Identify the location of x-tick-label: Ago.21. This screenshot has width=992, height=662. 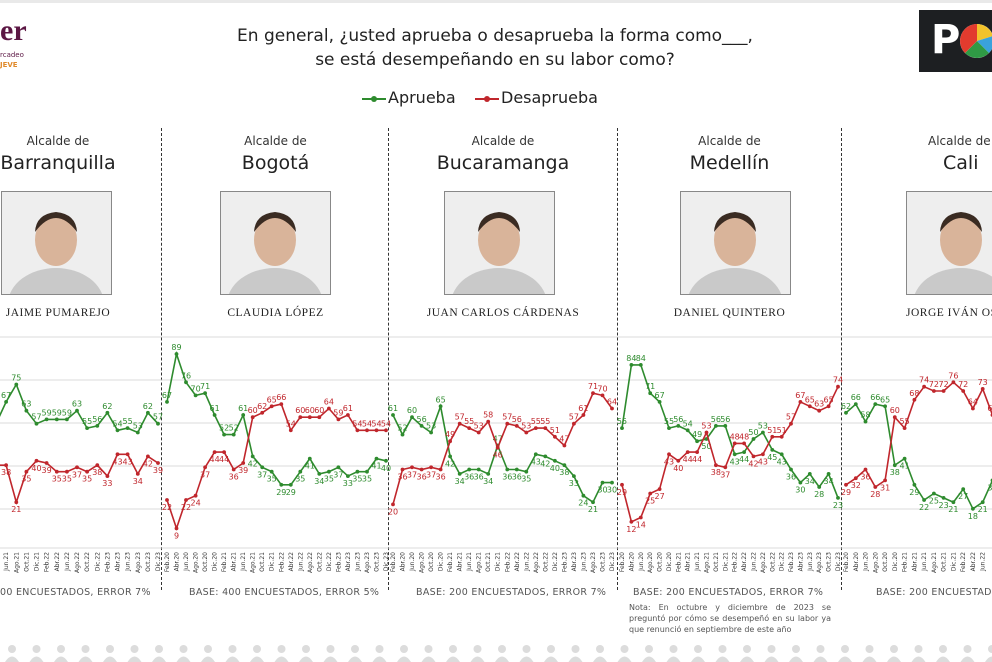
(479, 562).